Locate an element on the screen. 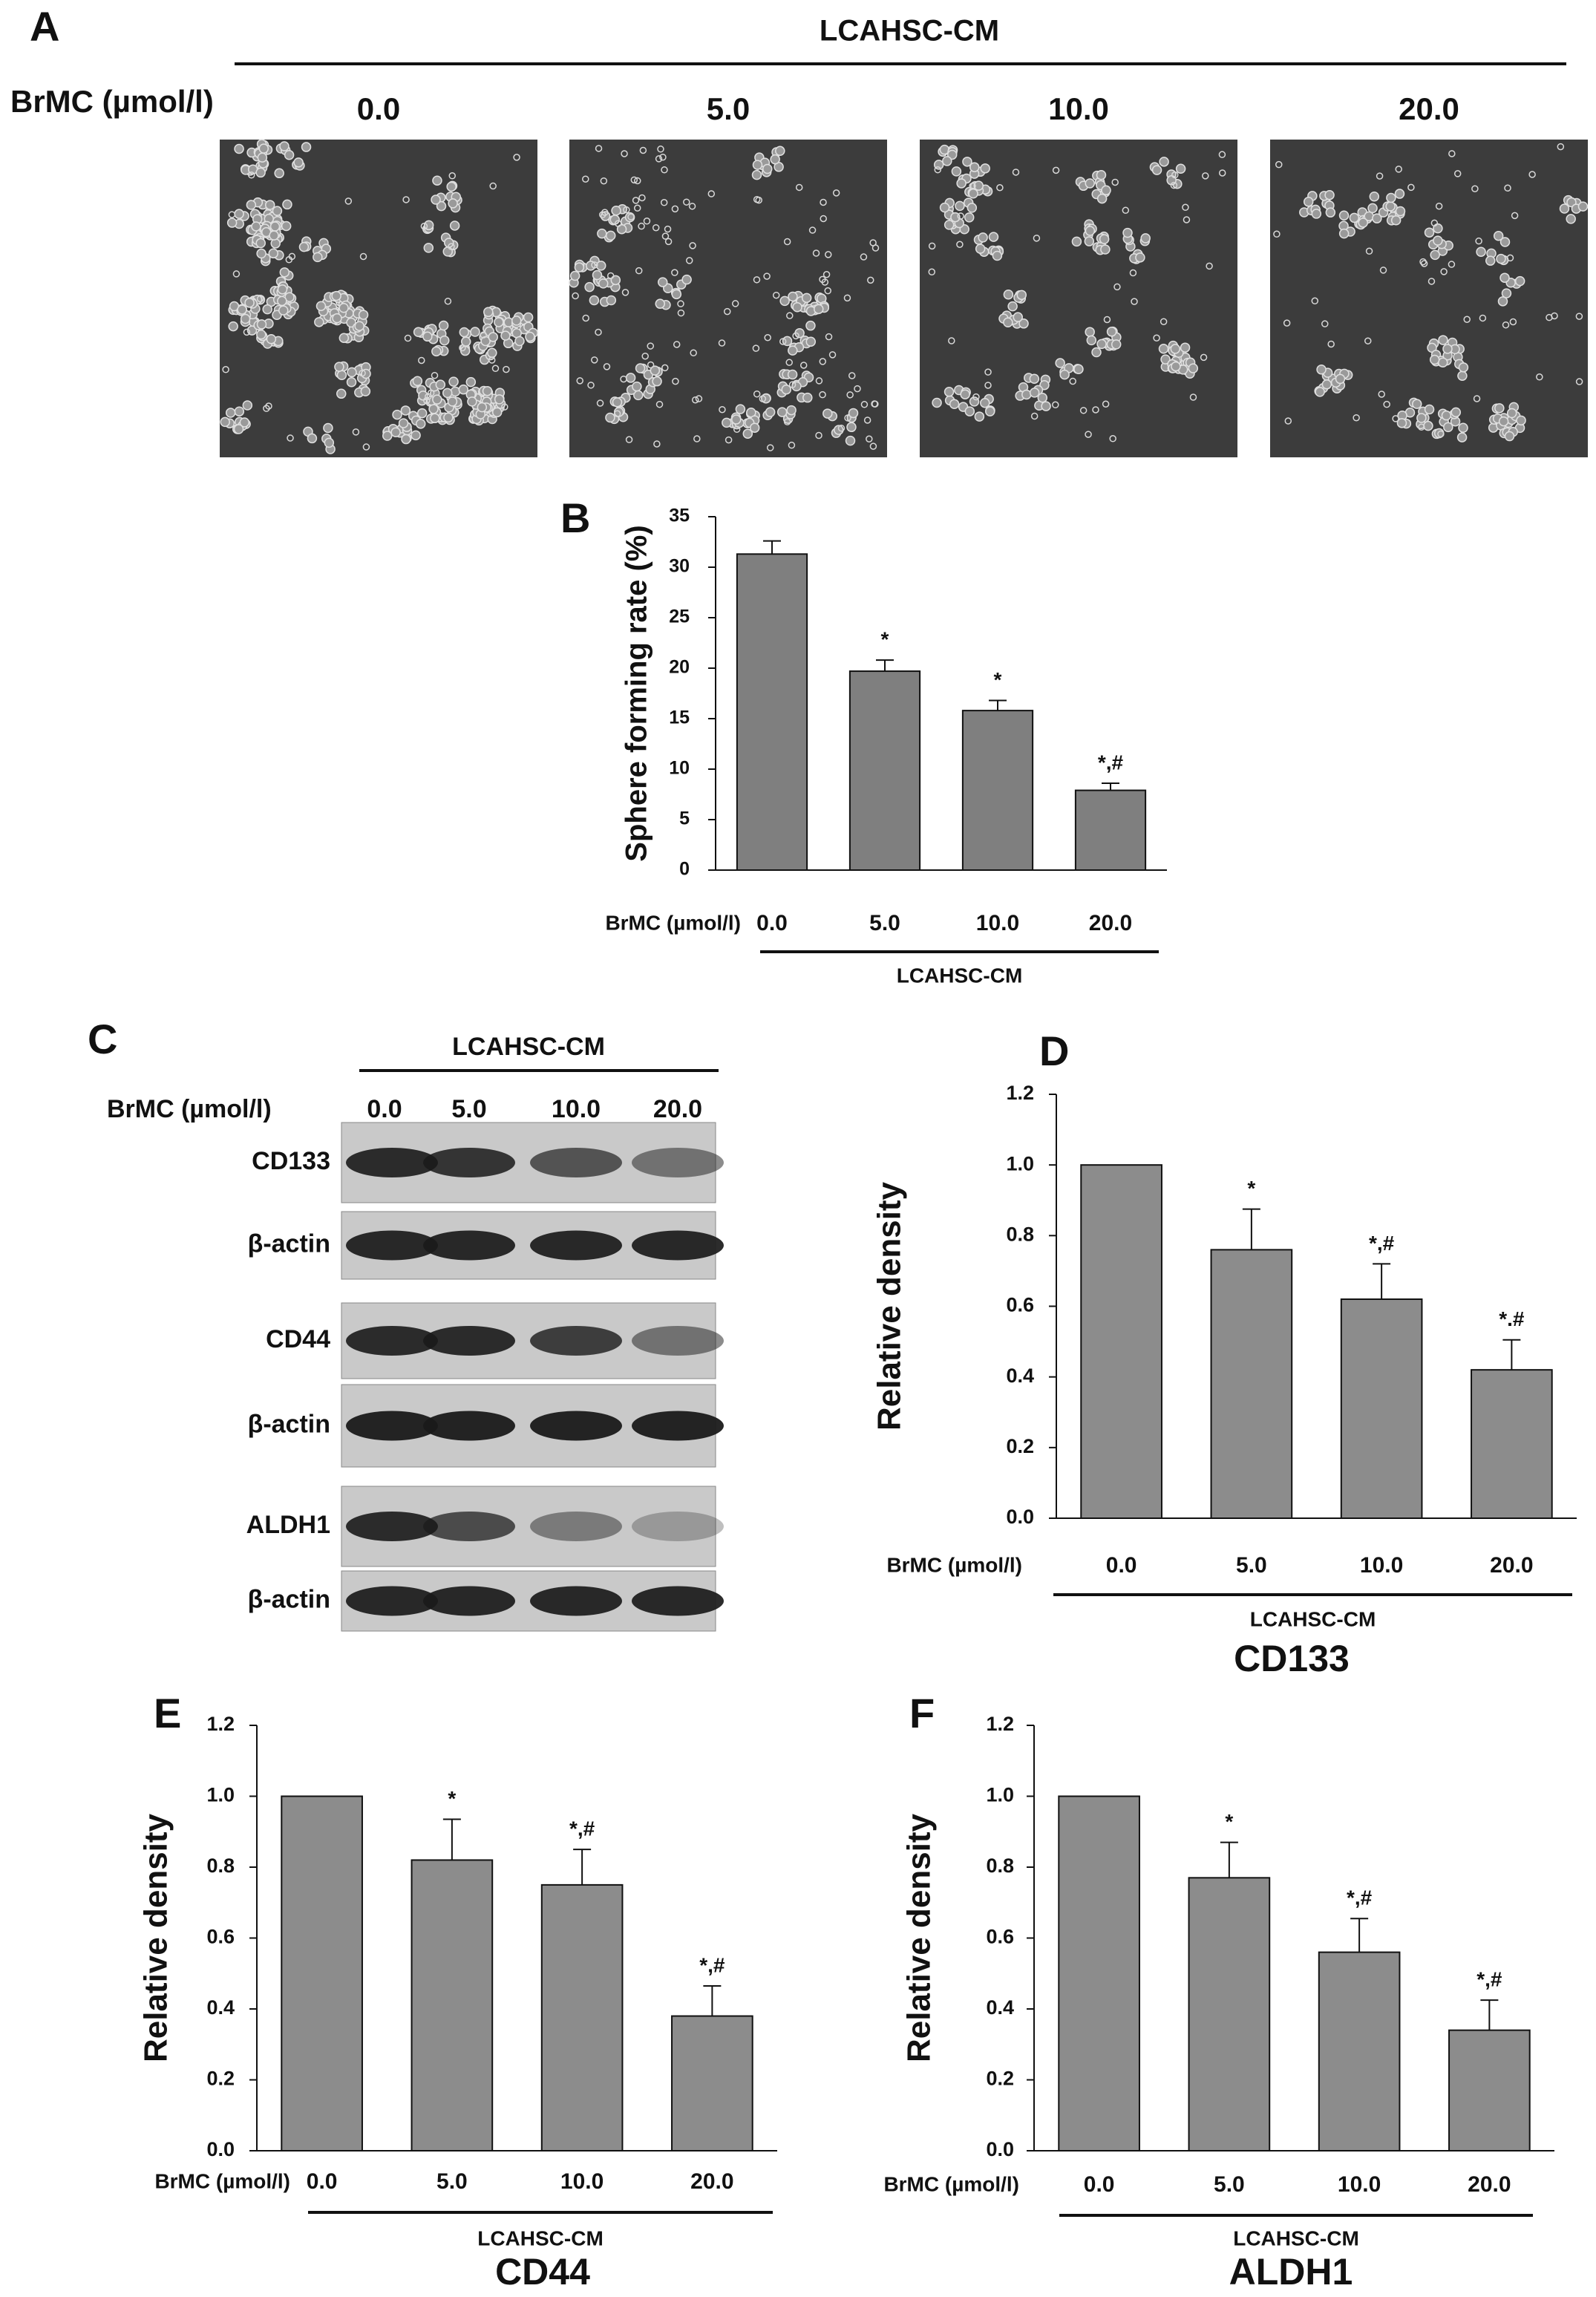 The image size is (1596, 2297). micrograph is located at coordinates (1430, 298).